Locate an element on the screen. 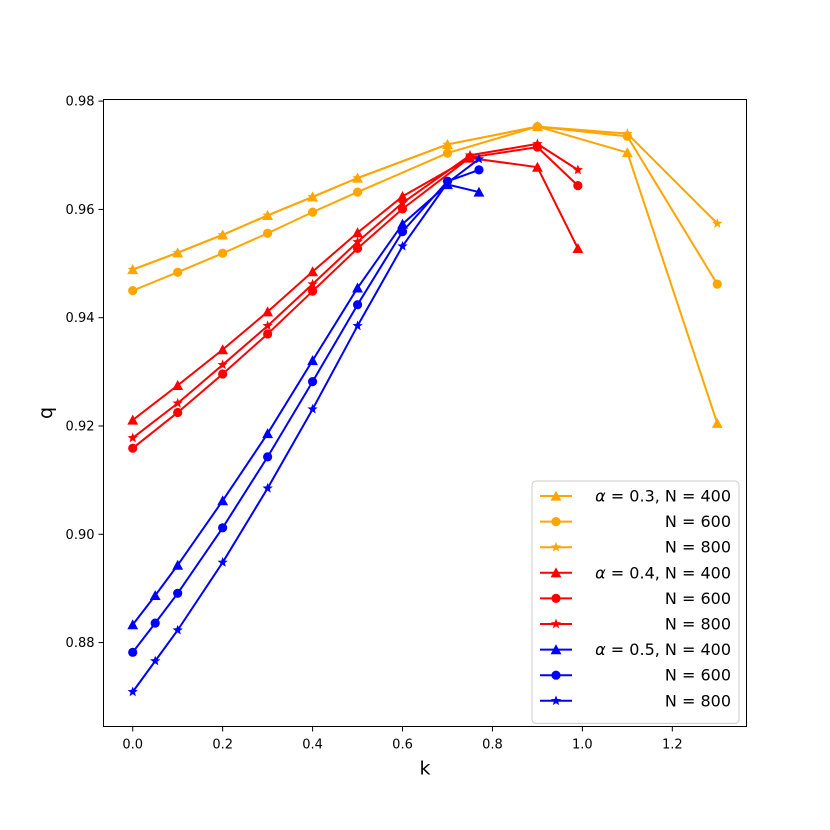 The image size is (830, 830). legend-label: α = 0.5, N = 400 is located at coordinates (663, 649).